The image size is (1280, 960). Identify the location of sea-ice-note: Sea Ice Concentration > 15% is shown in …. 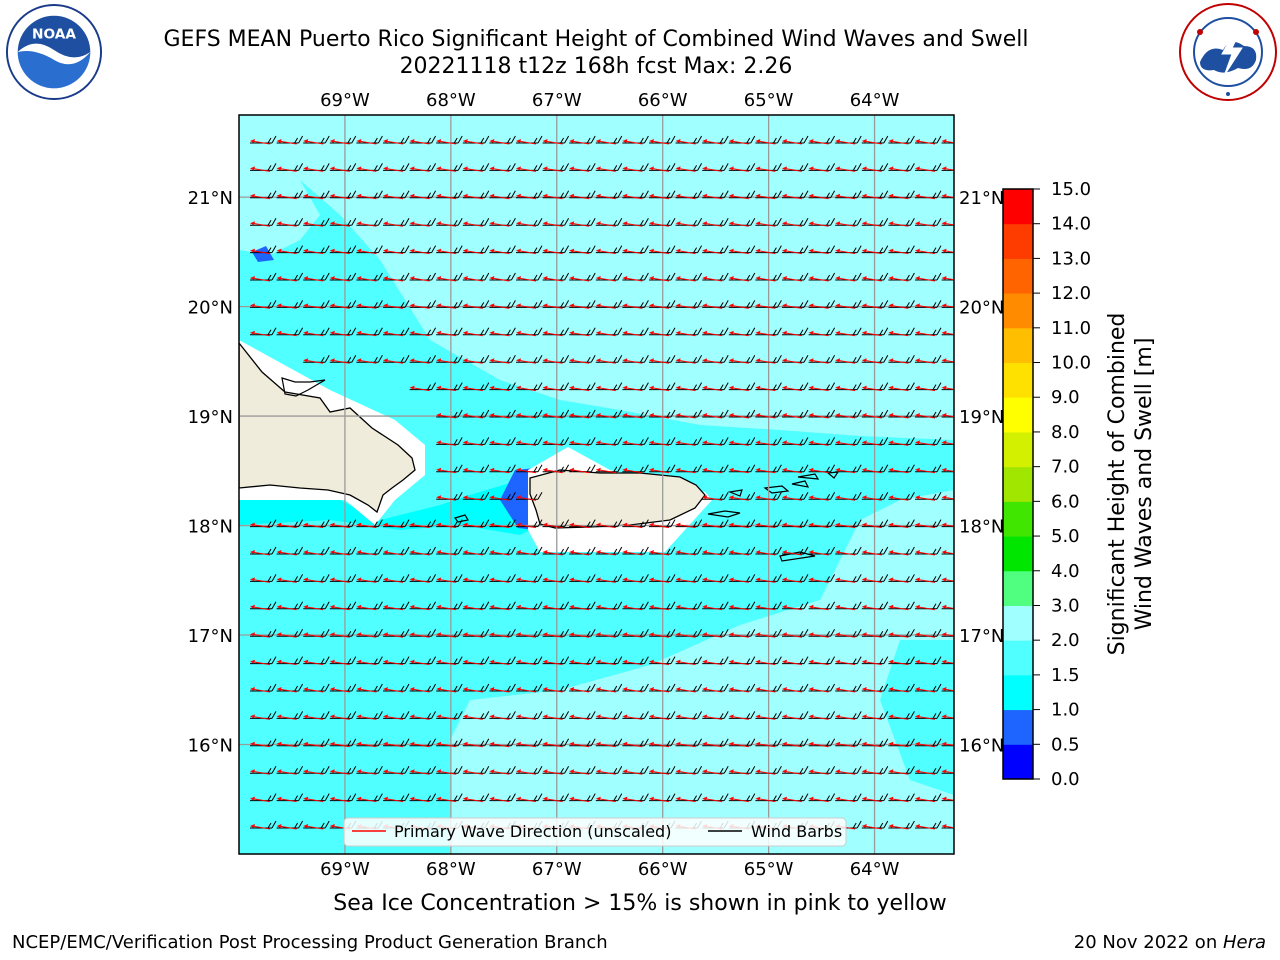
(640, 903).